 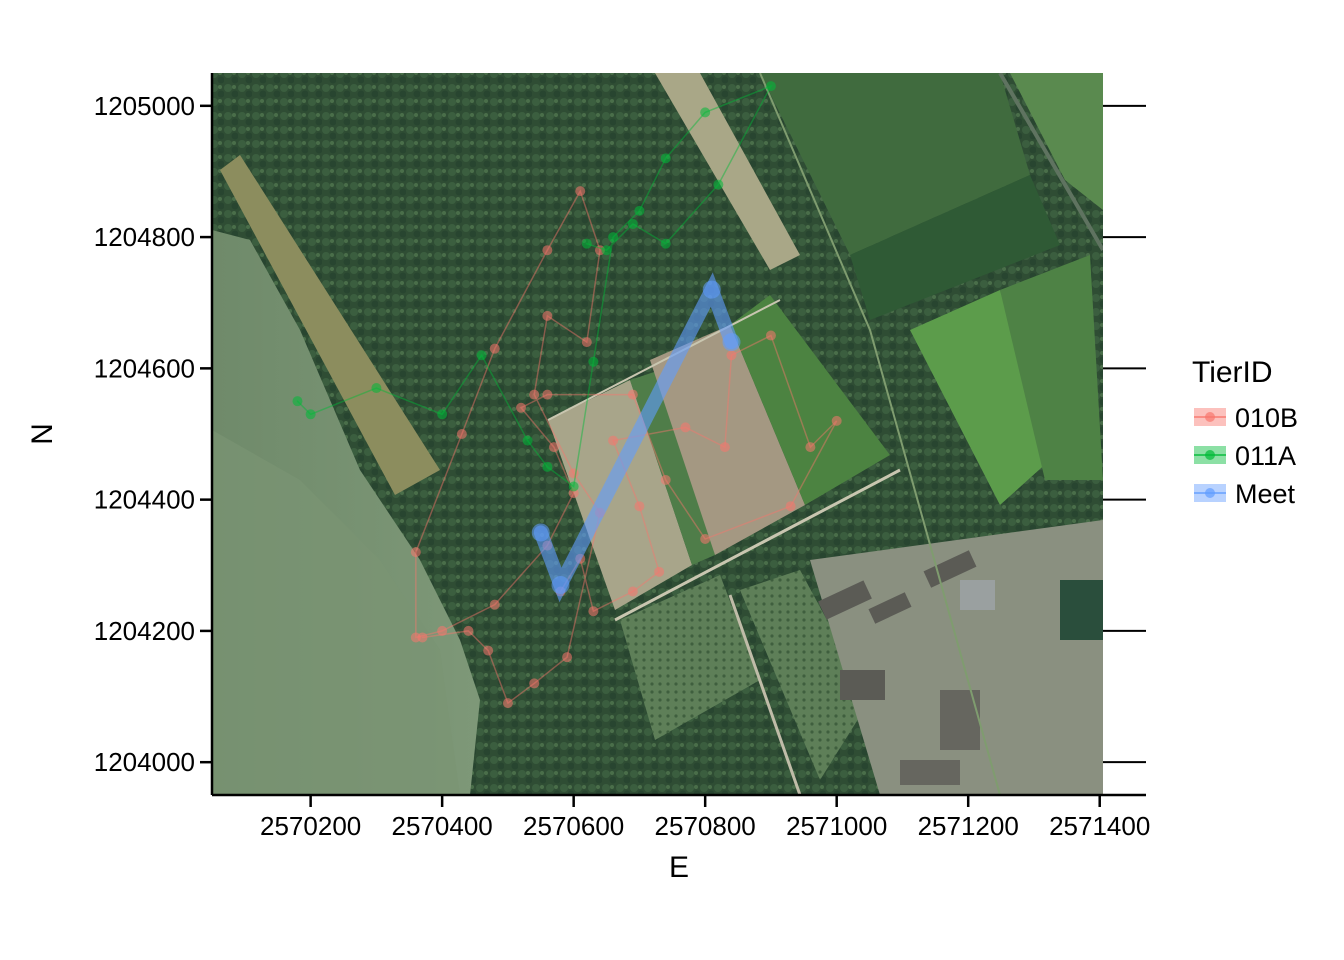 I want to click on x-tick-label: 2570800, so click(x=705, y=826).